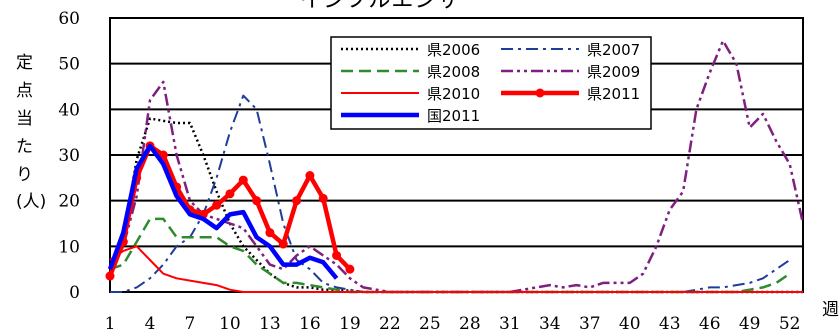 The height and width of the screenshot is (334, 840). Describe the element at coordinates (613, 94) in the screenshot. I see `legend-label: 県2011` at that location.